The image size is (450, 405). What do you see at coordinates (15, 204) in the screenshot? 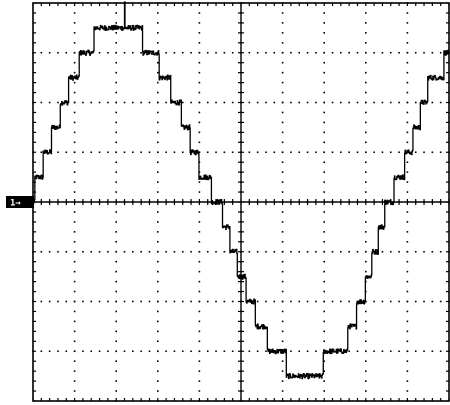
I see `ground-marker-label: 1→` at bounding box center [15, 204].